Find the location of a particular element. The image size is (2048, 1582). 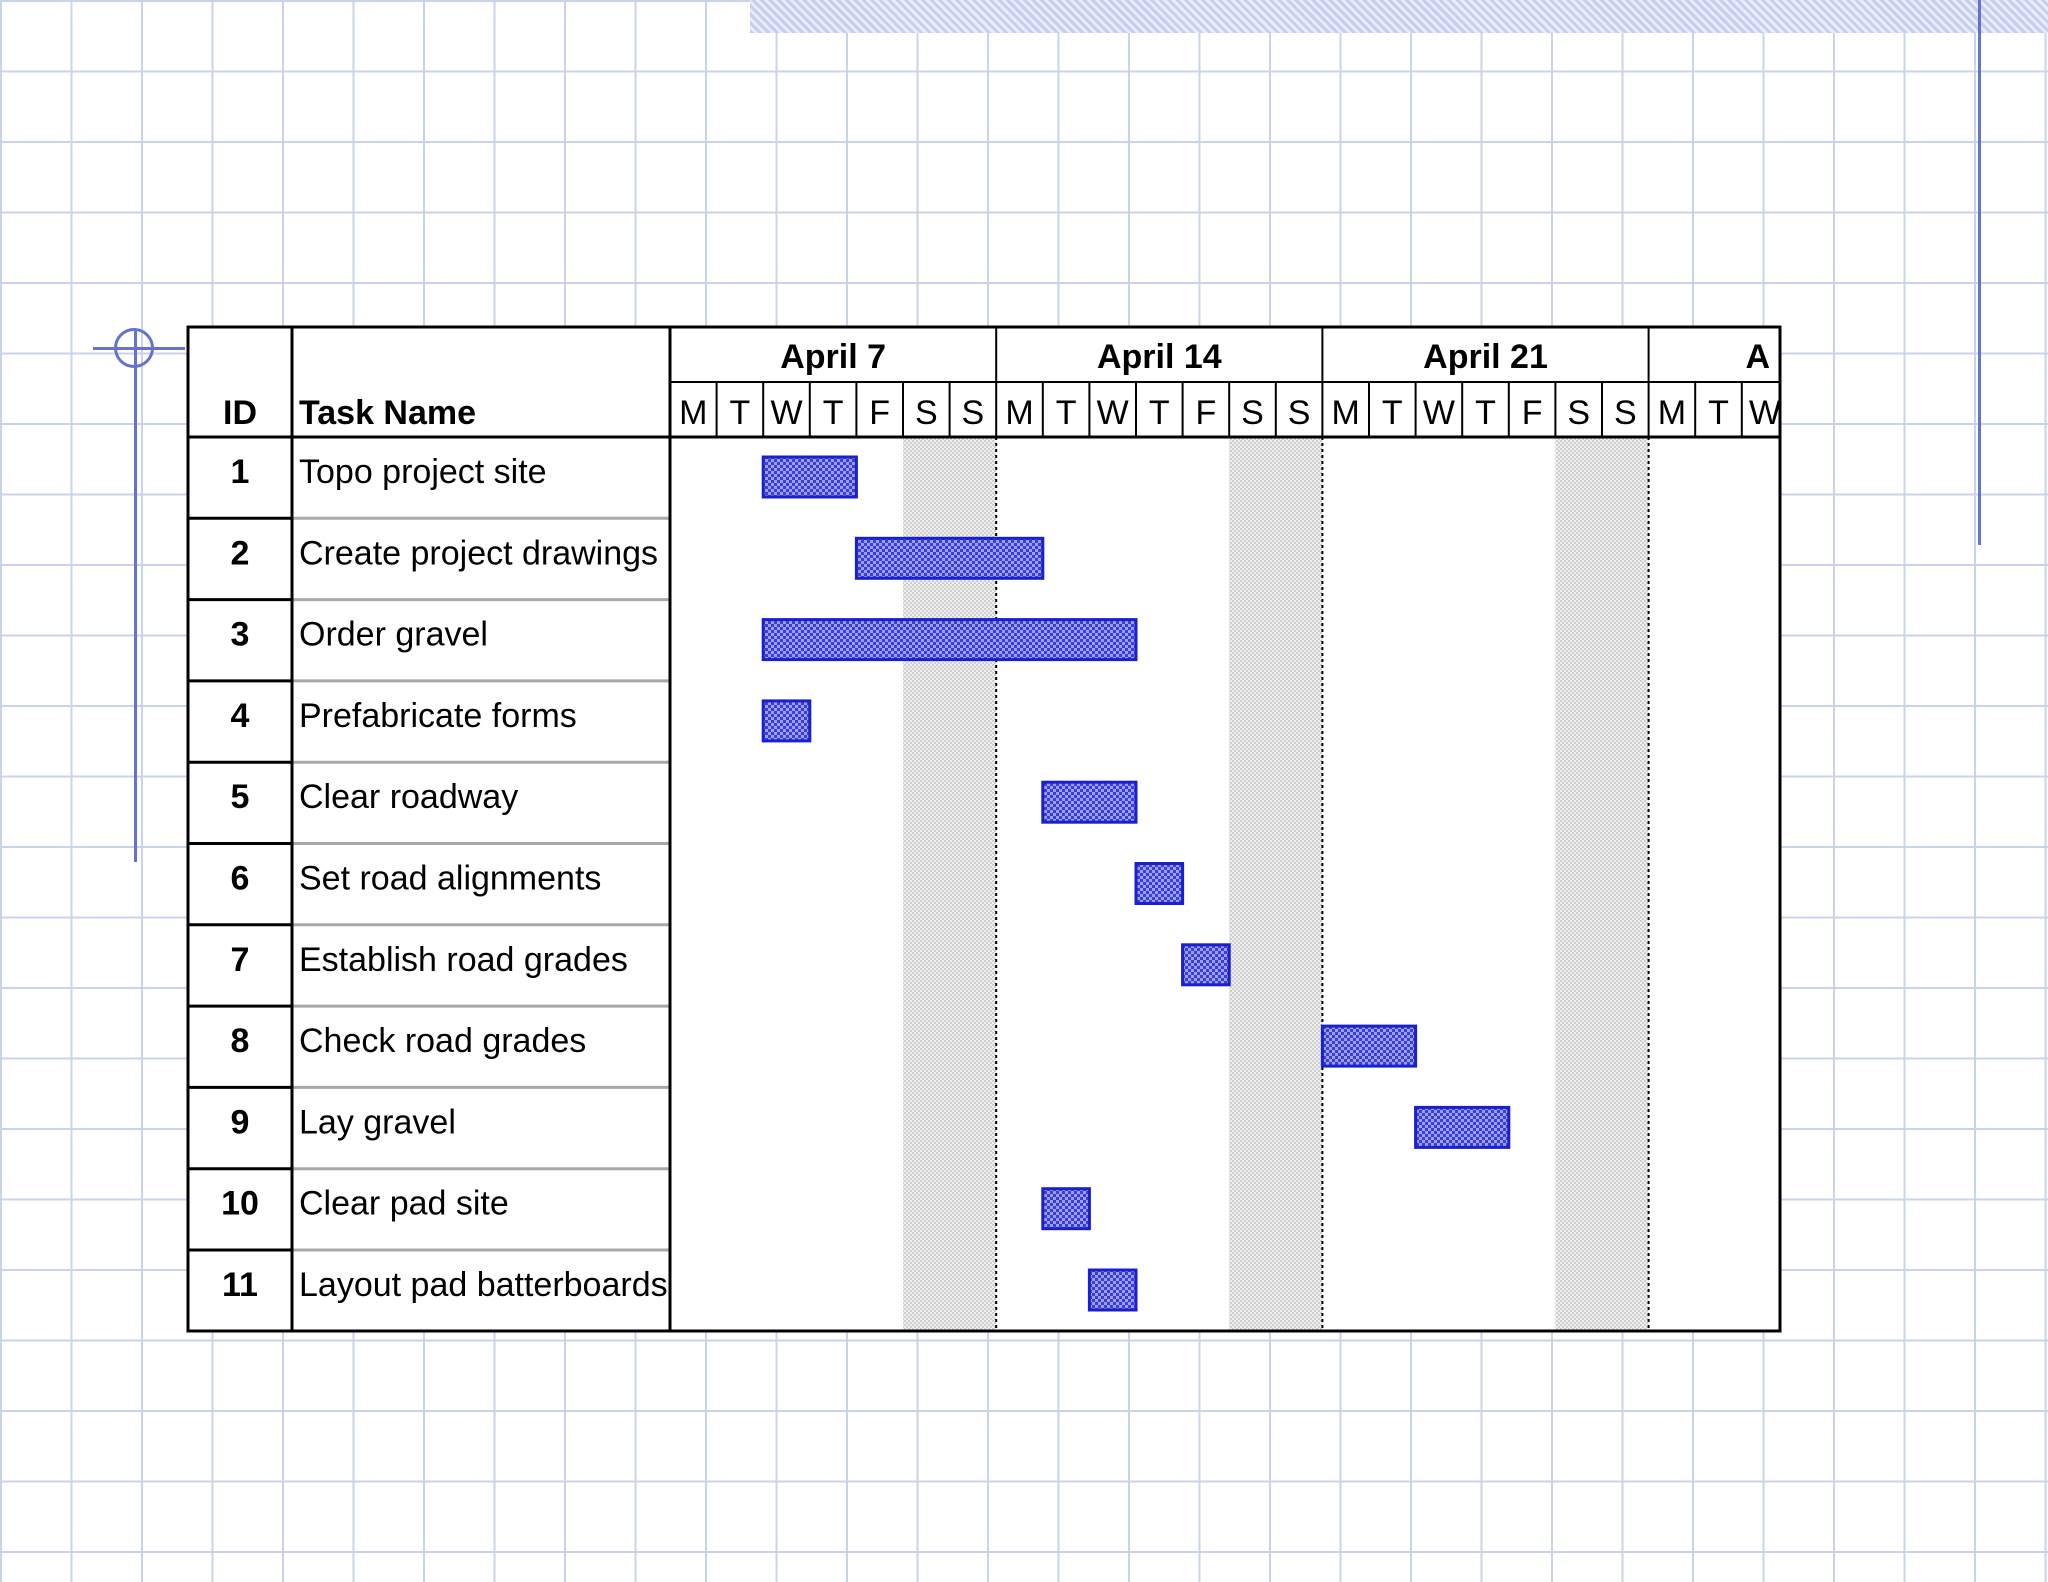

task-name-column-header: Task Name is located at coordinates (387, 413).